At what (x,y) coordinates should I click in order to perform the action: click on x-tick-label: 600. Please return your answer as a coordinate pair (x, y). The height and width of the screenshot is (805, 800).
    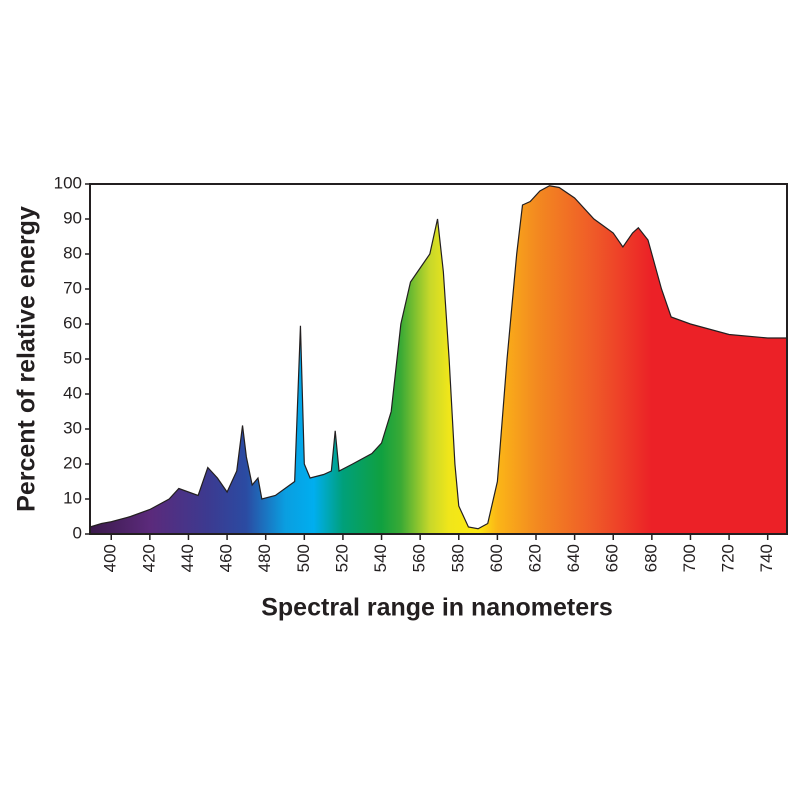
    Looking at the image, I should click on (496, 558).